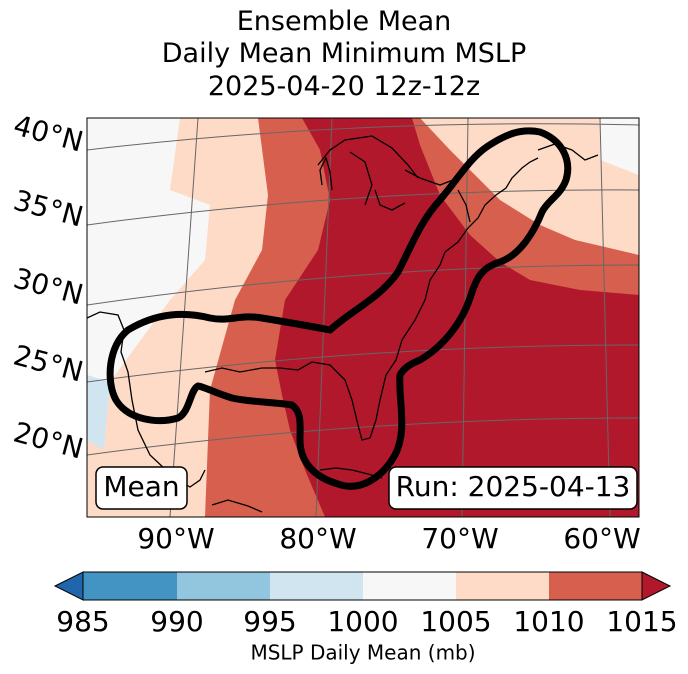 This screenshot has height=674, width=688. Describe the element at coordinates (656, 586) in the screenshot. I see `colorbar-extend-max` at that location.